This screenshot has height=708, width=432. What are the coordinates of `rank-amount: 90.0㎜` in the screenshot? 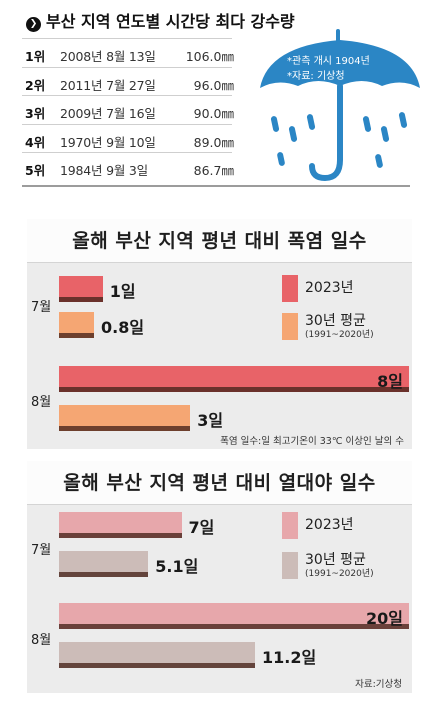 It's located at (213, 113).